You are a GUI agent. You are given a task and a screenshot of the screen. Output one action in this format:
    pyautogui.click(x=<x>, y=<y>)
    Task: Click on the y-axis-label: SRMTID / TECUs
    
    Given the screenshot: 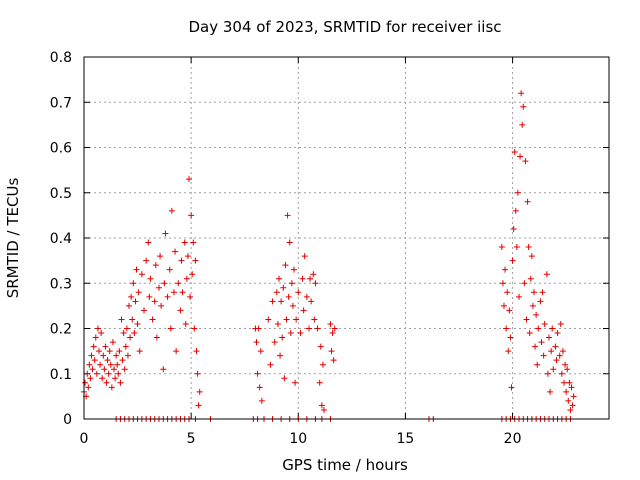 What is the action you would take?
    pyautogui.click(x=13, y=238)
    